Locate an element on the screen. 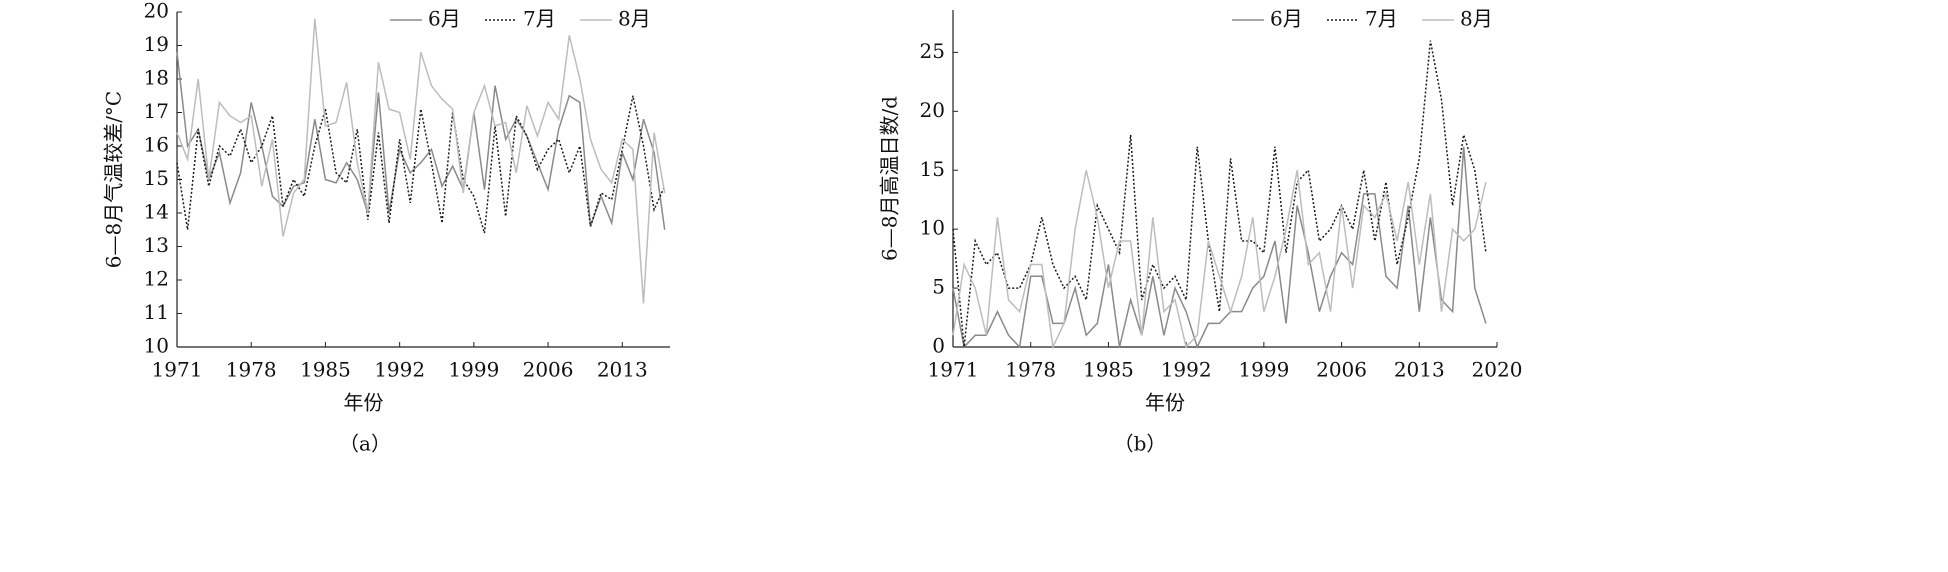  y-axis-title: 6—8月高温日数/d is located at coordinates (890, 178).